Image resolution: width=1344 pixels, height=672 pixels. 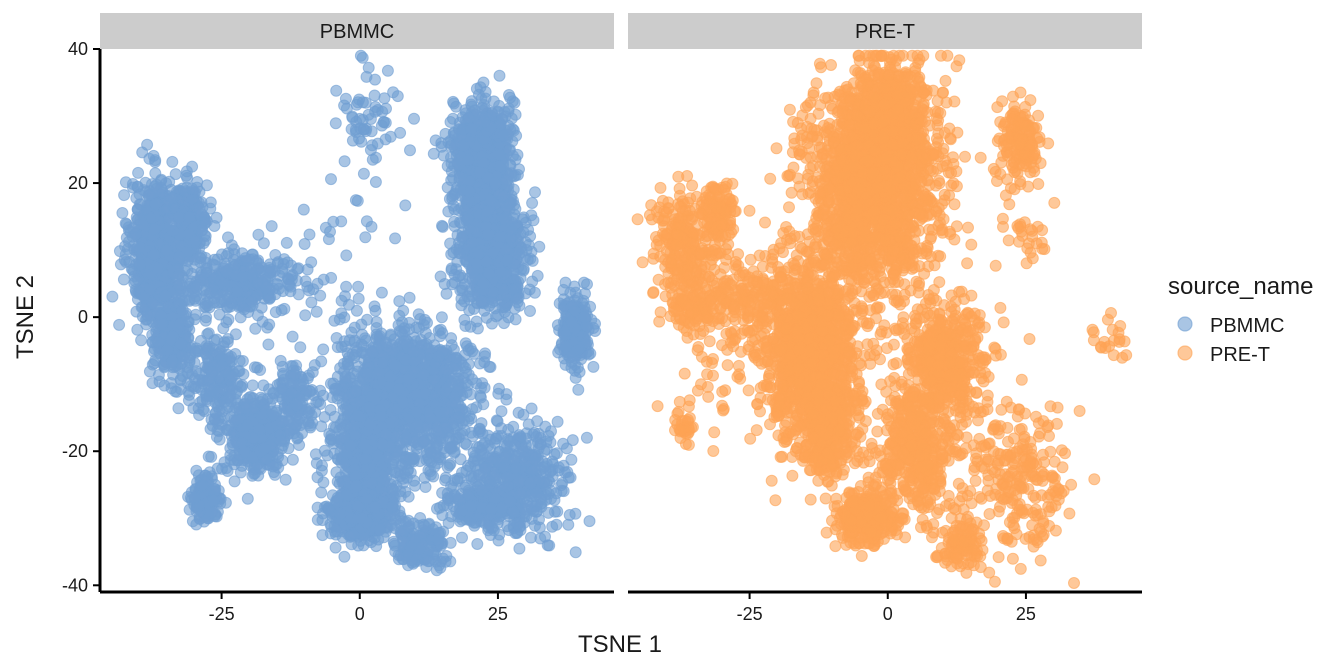 What do you see at coordinates (357, 31) in the screenshot?
I see `strip-background-pbmmc` at bounding box center [357, 31].